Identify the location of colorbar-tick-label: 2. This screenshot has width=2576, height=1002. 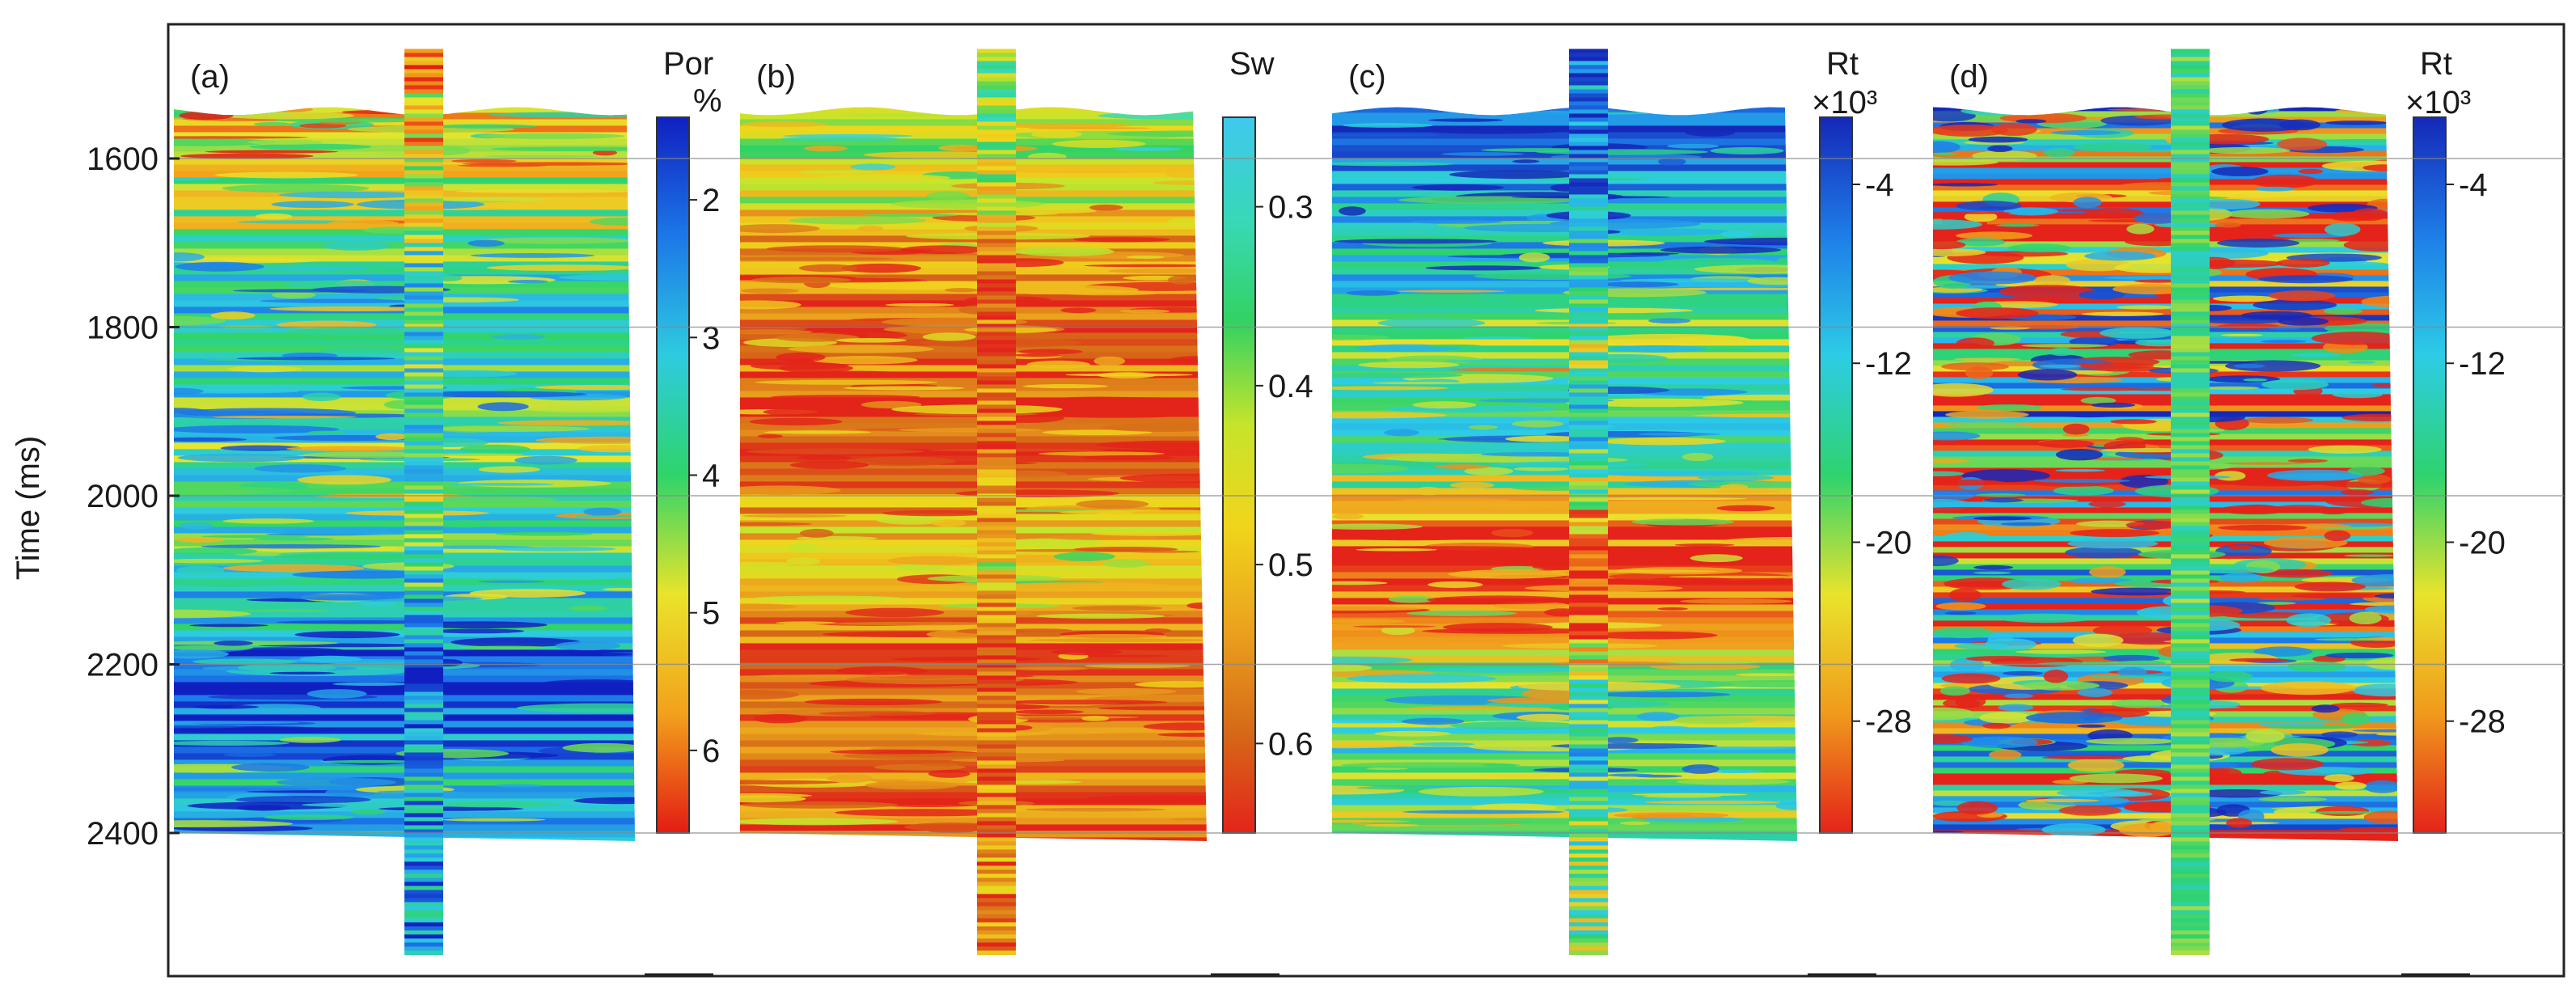
(711, 200).